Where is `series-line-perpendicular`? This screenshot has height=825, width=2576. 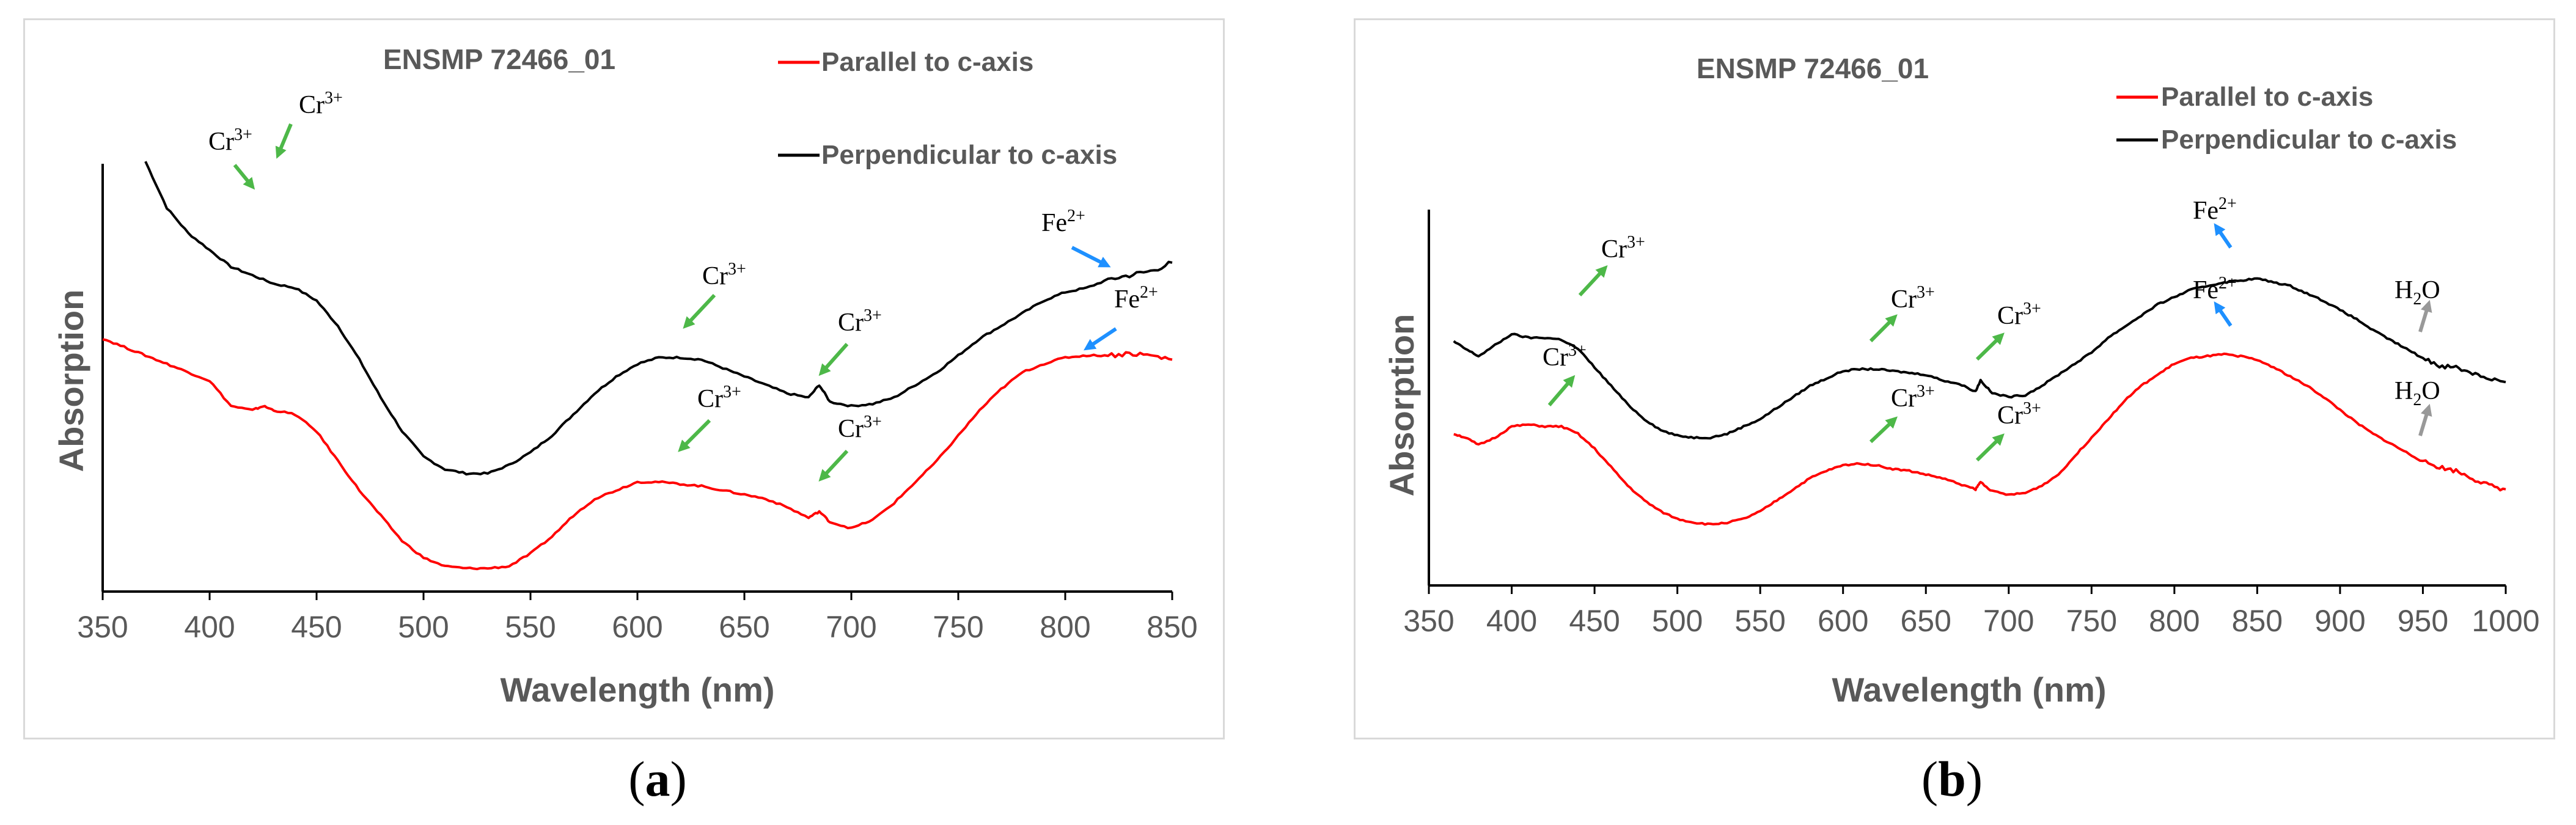 series-line-perpendicular is located at coordinates (1979, 358).